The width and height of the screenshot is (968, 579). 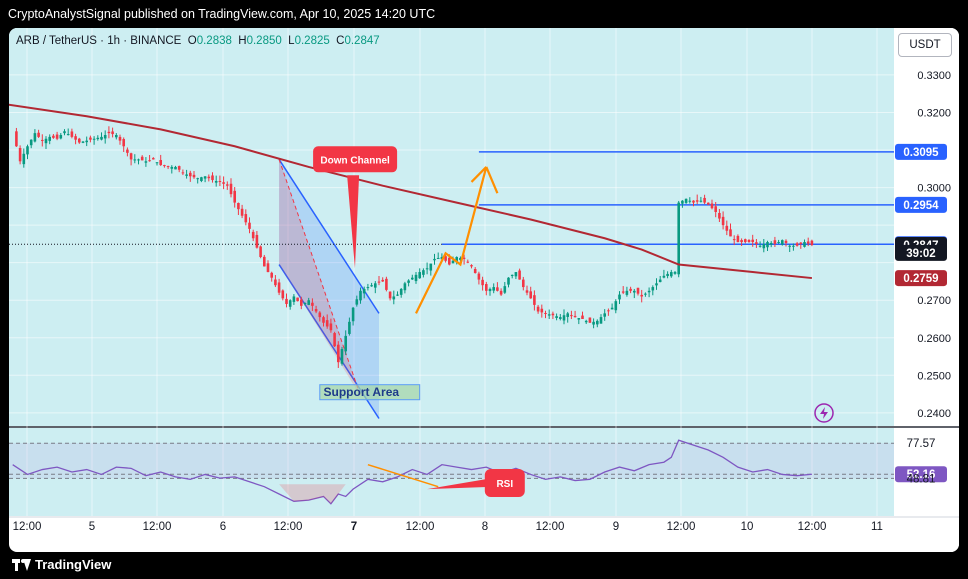 I want to click on price-label-text: 0.2954, so click(x=921, y=206).